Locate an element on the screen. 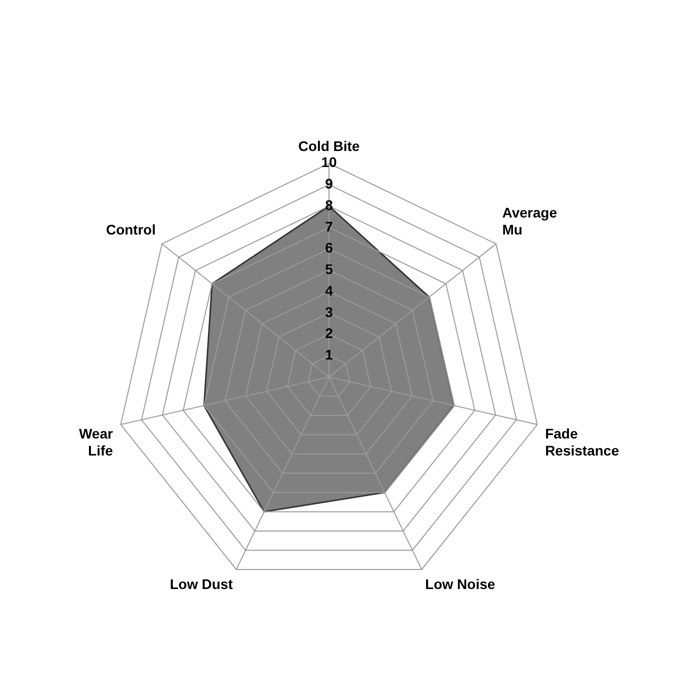  y-tick-label: 9 is located at coordinates (329, 184).